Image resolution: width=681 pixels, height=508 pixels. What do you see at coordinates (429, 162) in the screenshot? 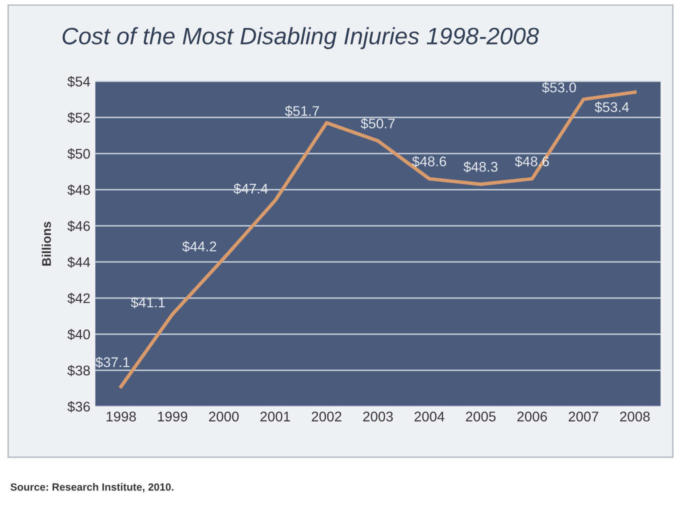
I see `data-label: $48.6` at bounding box center [429, 162].